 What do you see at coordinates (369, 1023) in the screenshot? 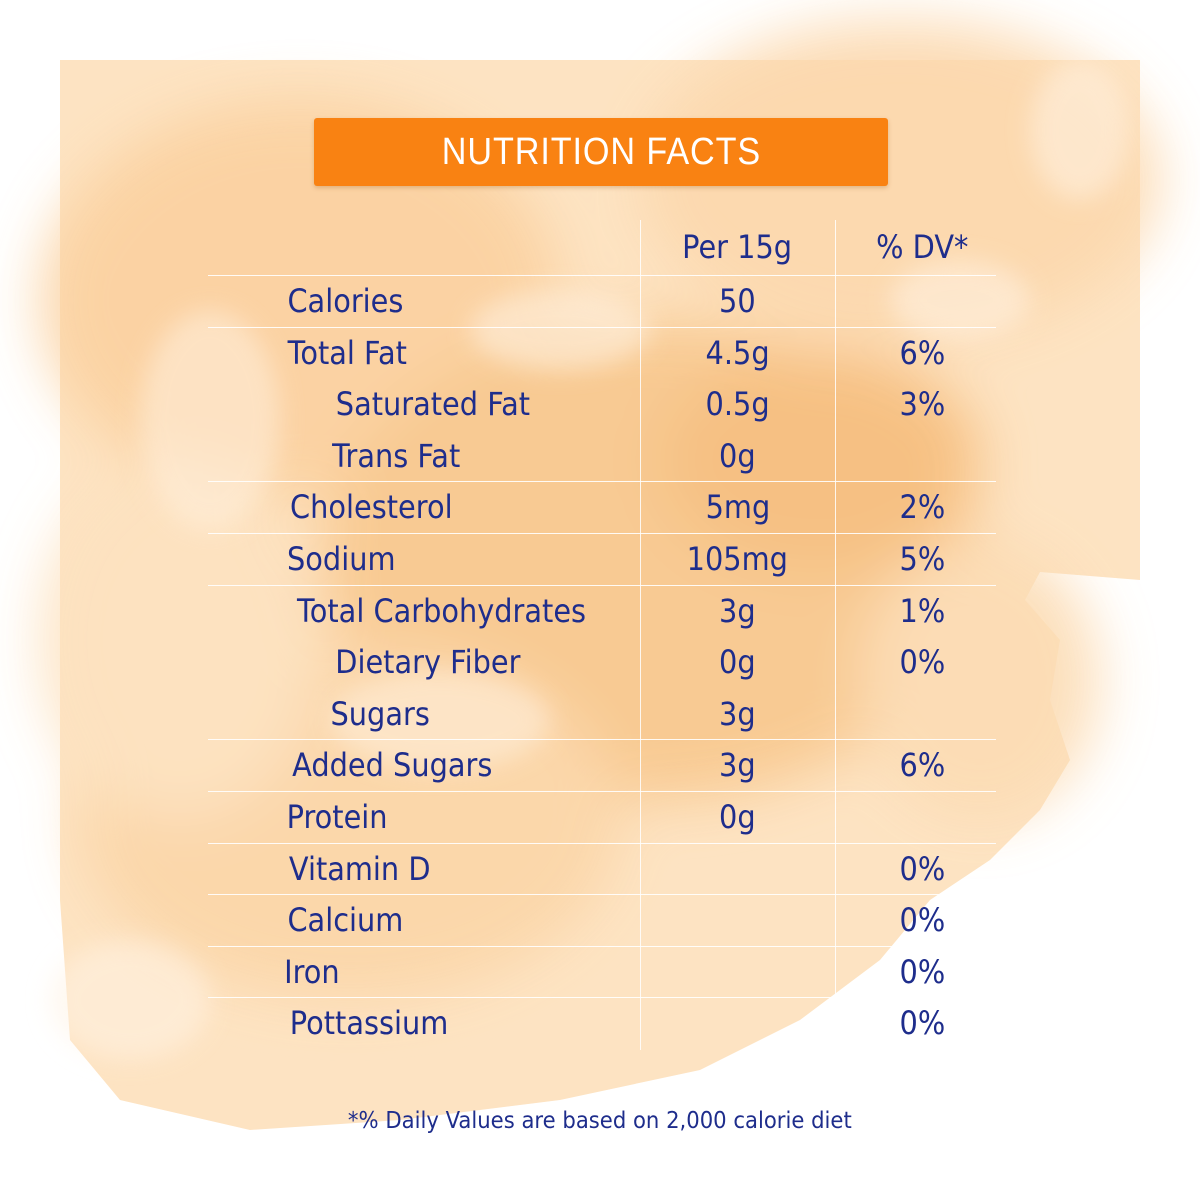
I see `nutrient-name: Pottassium` at bounding box center [369, 1023].